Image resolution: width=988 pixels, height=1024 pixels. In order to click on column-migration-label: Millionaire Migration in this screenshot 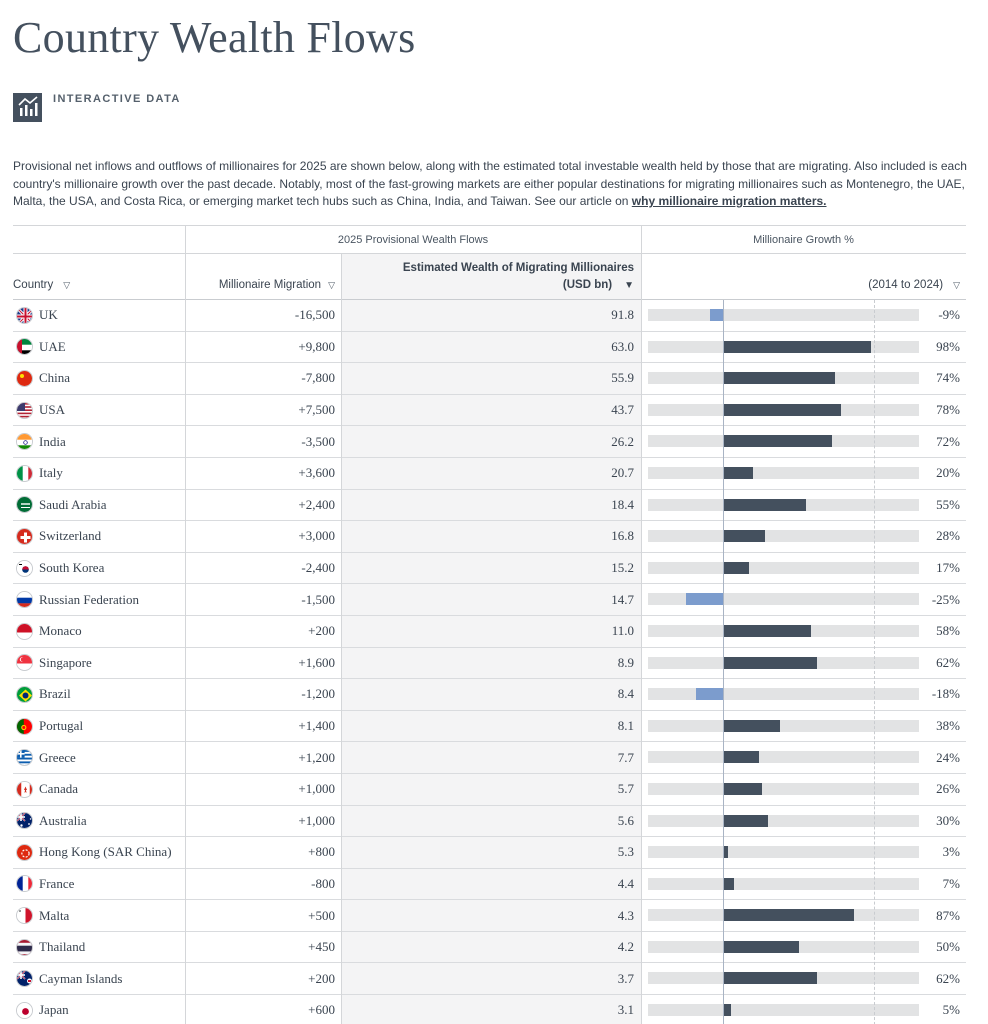, I will do `click(270, 285)`.